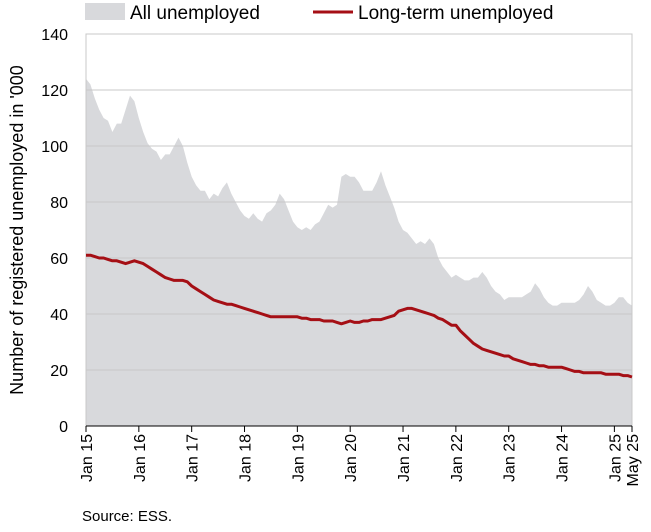 This screenshot has width=651, height=532. What do you see at coordinates (246, 458) in the screenshot?
I see `x-tick-label: Jan 18` at bounding box center [246, 458].